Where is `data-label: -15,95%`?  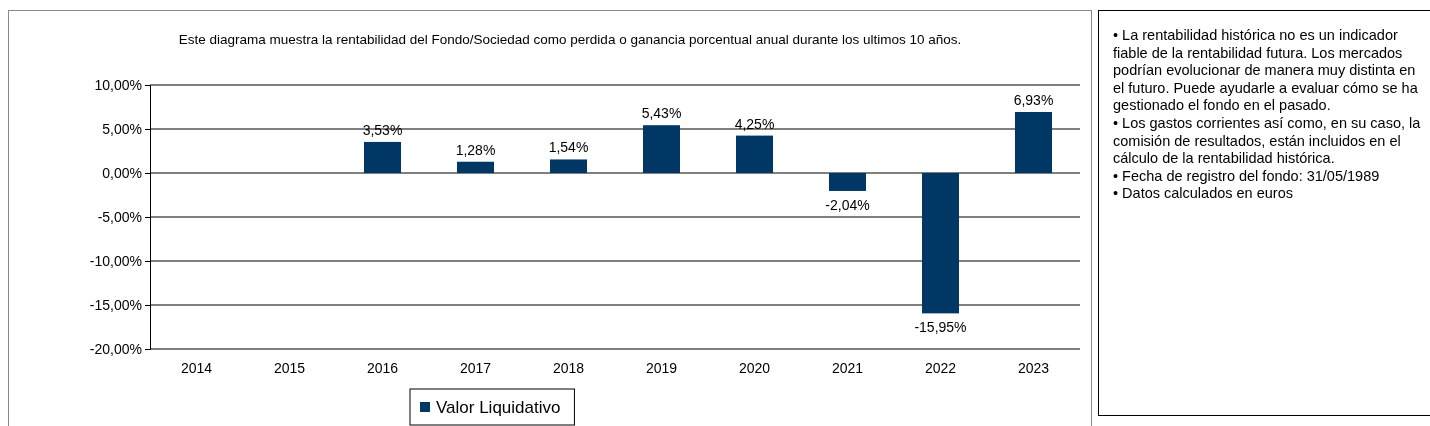
data-label: -15,95% is located at coordinates (940, 327).